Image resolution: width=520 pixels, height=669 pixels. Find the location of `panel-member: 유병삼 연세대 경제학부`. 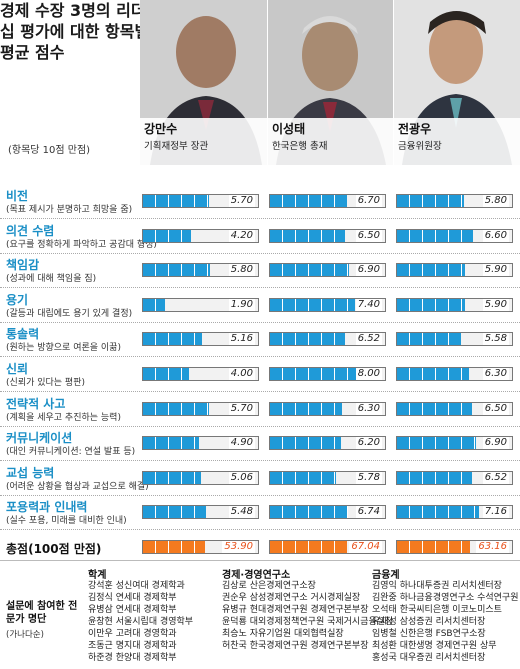

panel-member: 유병삼 연세대 경제학부 is located at coordinates (132, 610).